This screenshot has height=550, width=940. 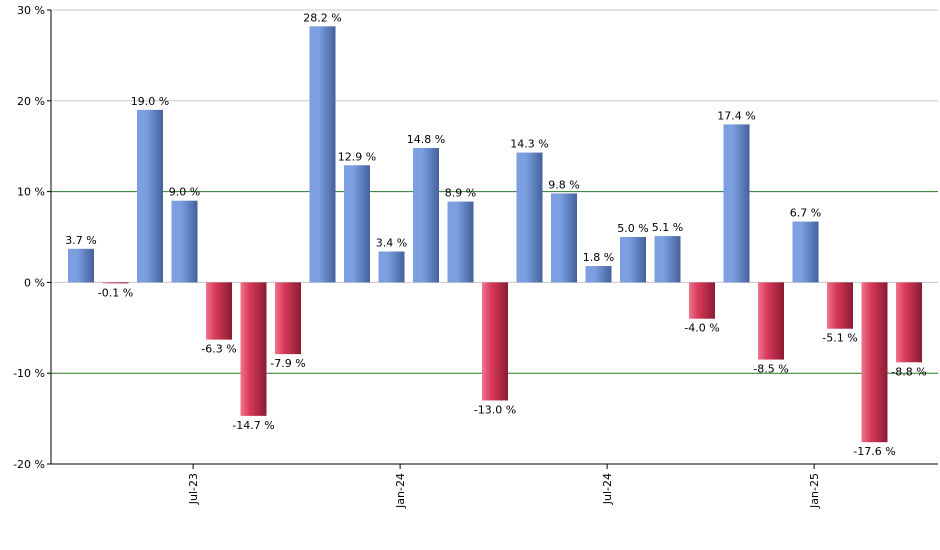 I want to click on x-tick-label: Jul-24, so click(x=607, y=489).